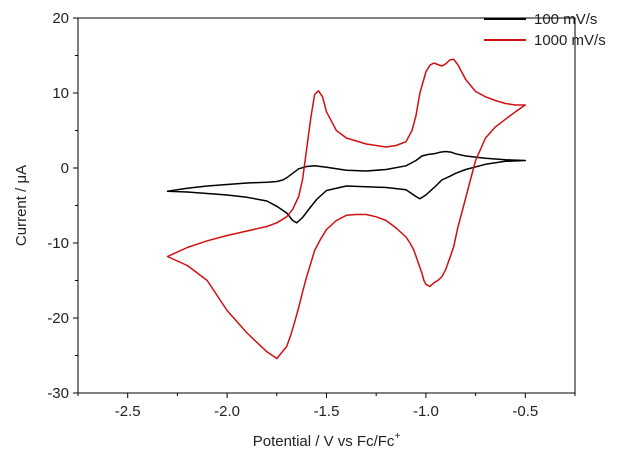 Image resolution: width=624 pixels, height=456 pixels. I want to click on x-axis-title: Potential / V vs Fc/Fc+, so click(327, 440).